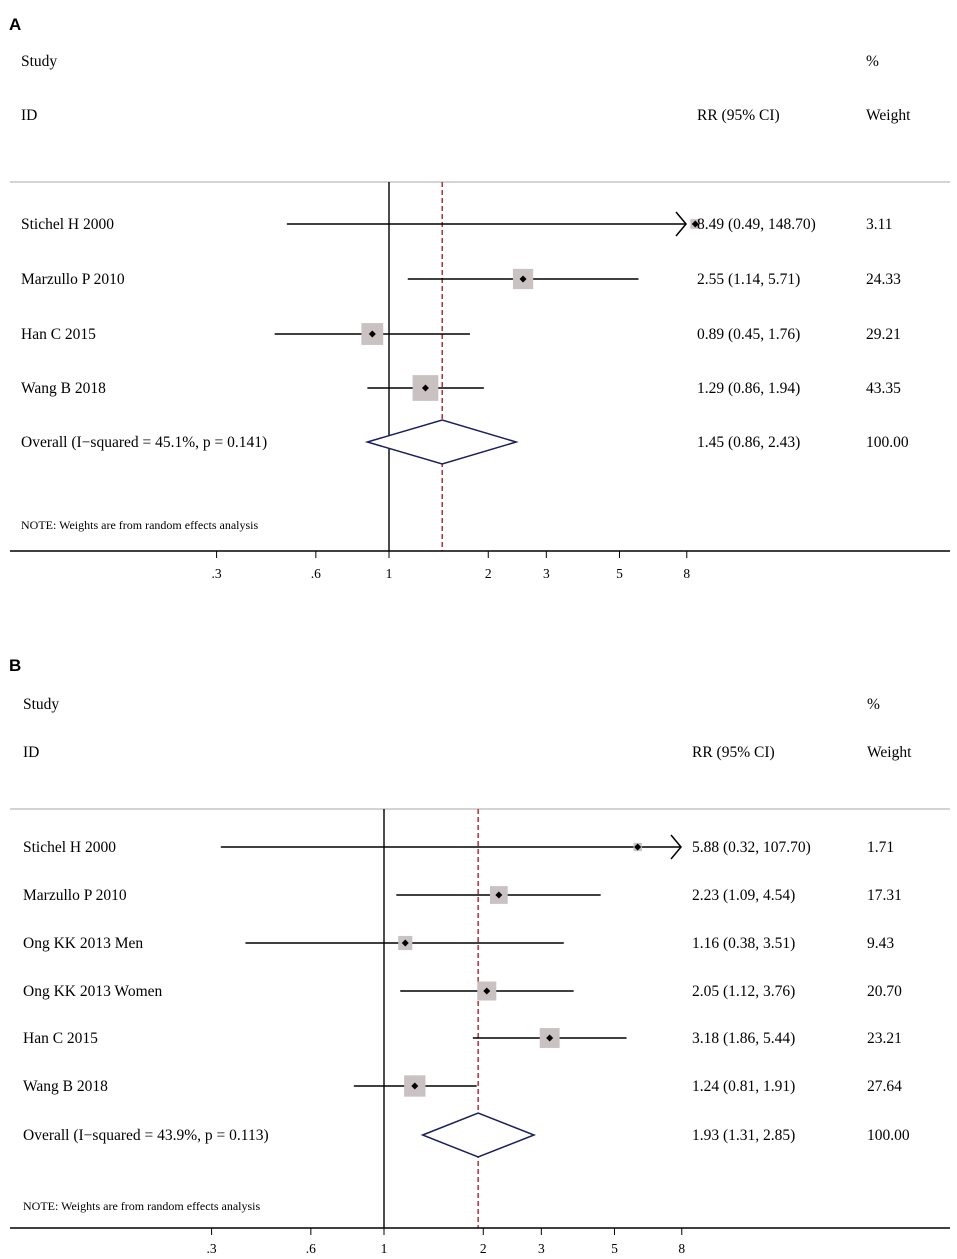 The width and height of the screenshot is (957, 1259). I want to click on study-rr-ci: 5.88 (0.32, 107.70), so click(751, 847).